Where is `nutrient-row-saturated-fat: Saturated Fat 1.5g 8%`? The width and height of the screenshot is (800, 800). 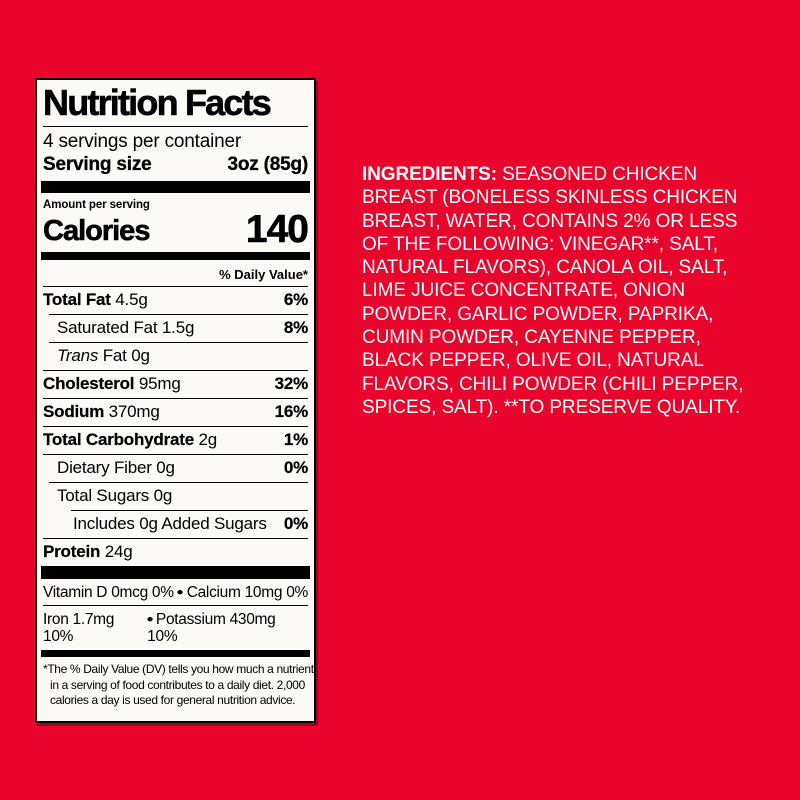 nutrient-row-saturated-fat: Saturated Fat 1.5g 8% is located at coordinates (175, 328).